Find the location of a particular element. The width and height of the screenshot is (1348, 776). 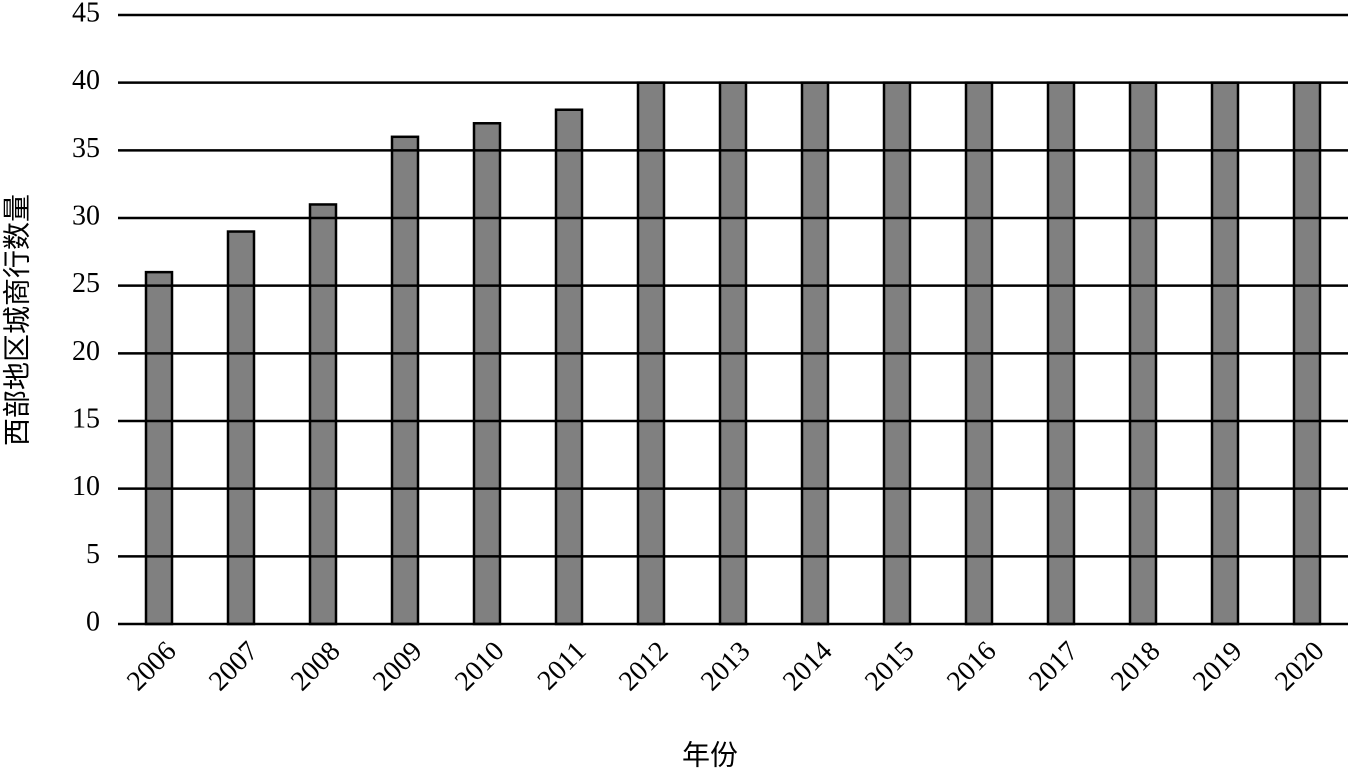

y-tick-label: 40 is located at coordinates (86, 80).